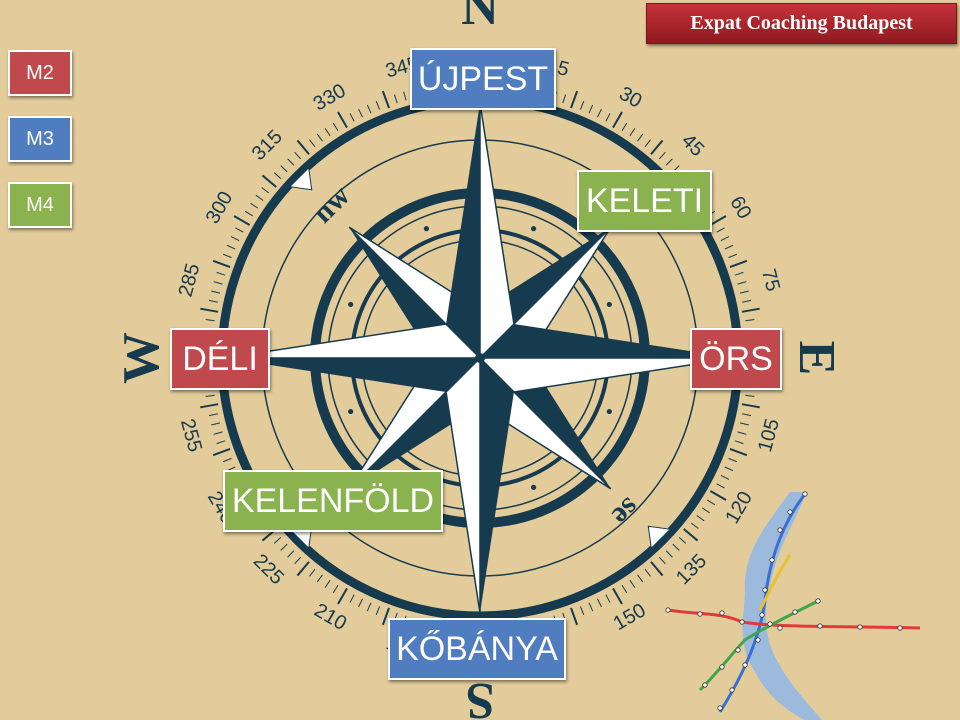 The width and height of the screenshot is (960, 720). I want to click on compass-marker, so click(300, 178).